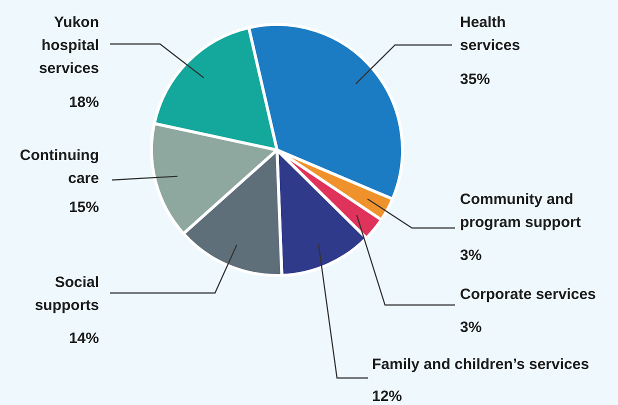 The width and height of the screenshot is (618, 405). Describe the element at coordinates (83, 207) in the screenshot. I see `data-label: 15%` at that location.